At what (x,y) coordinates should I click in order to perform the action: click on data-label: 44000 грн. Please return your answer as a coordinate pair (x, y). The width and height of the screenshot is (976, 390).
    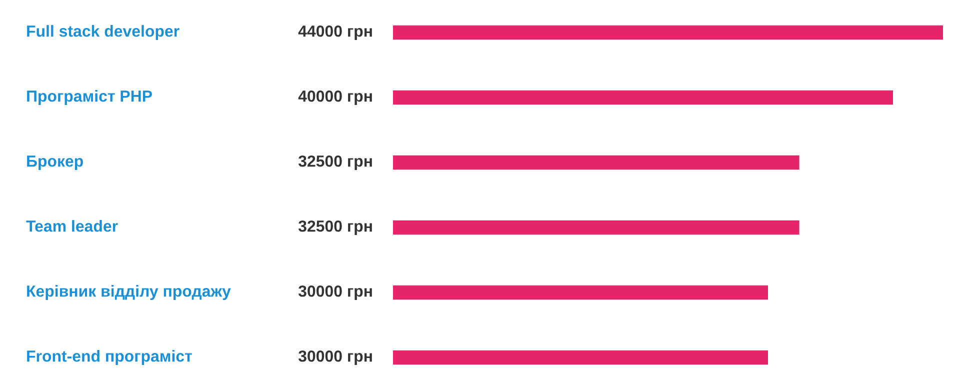
    Looking at the image, I should click on (335, 32).